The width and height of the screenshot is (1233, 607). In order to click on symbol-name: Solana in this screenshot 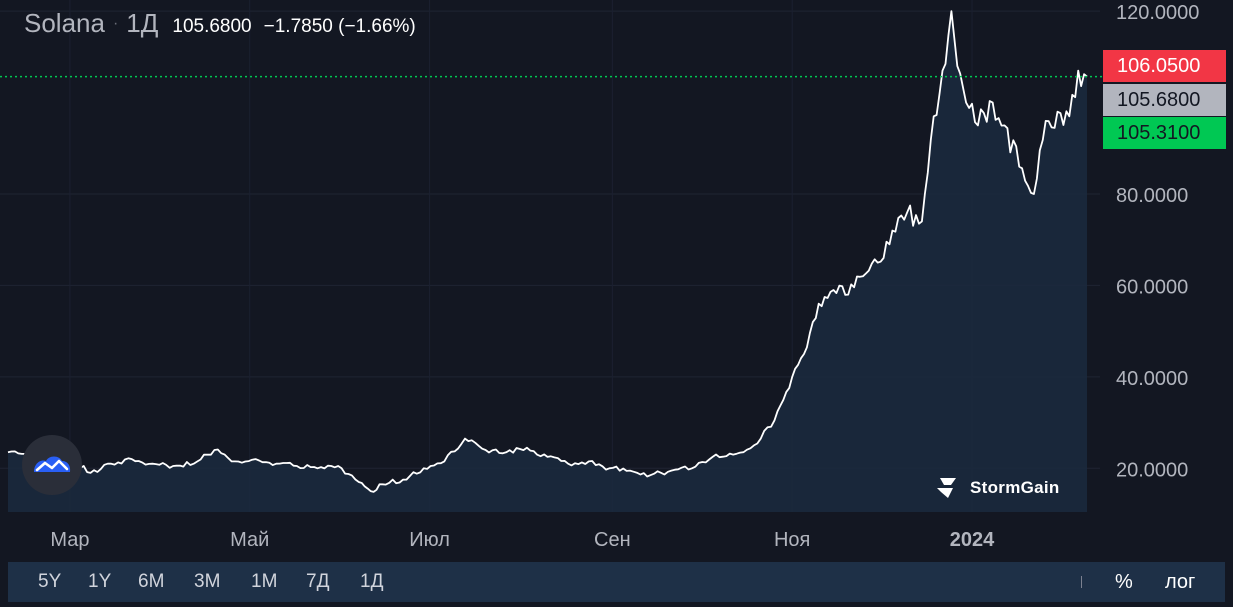, I will do `click(64, 23)`.